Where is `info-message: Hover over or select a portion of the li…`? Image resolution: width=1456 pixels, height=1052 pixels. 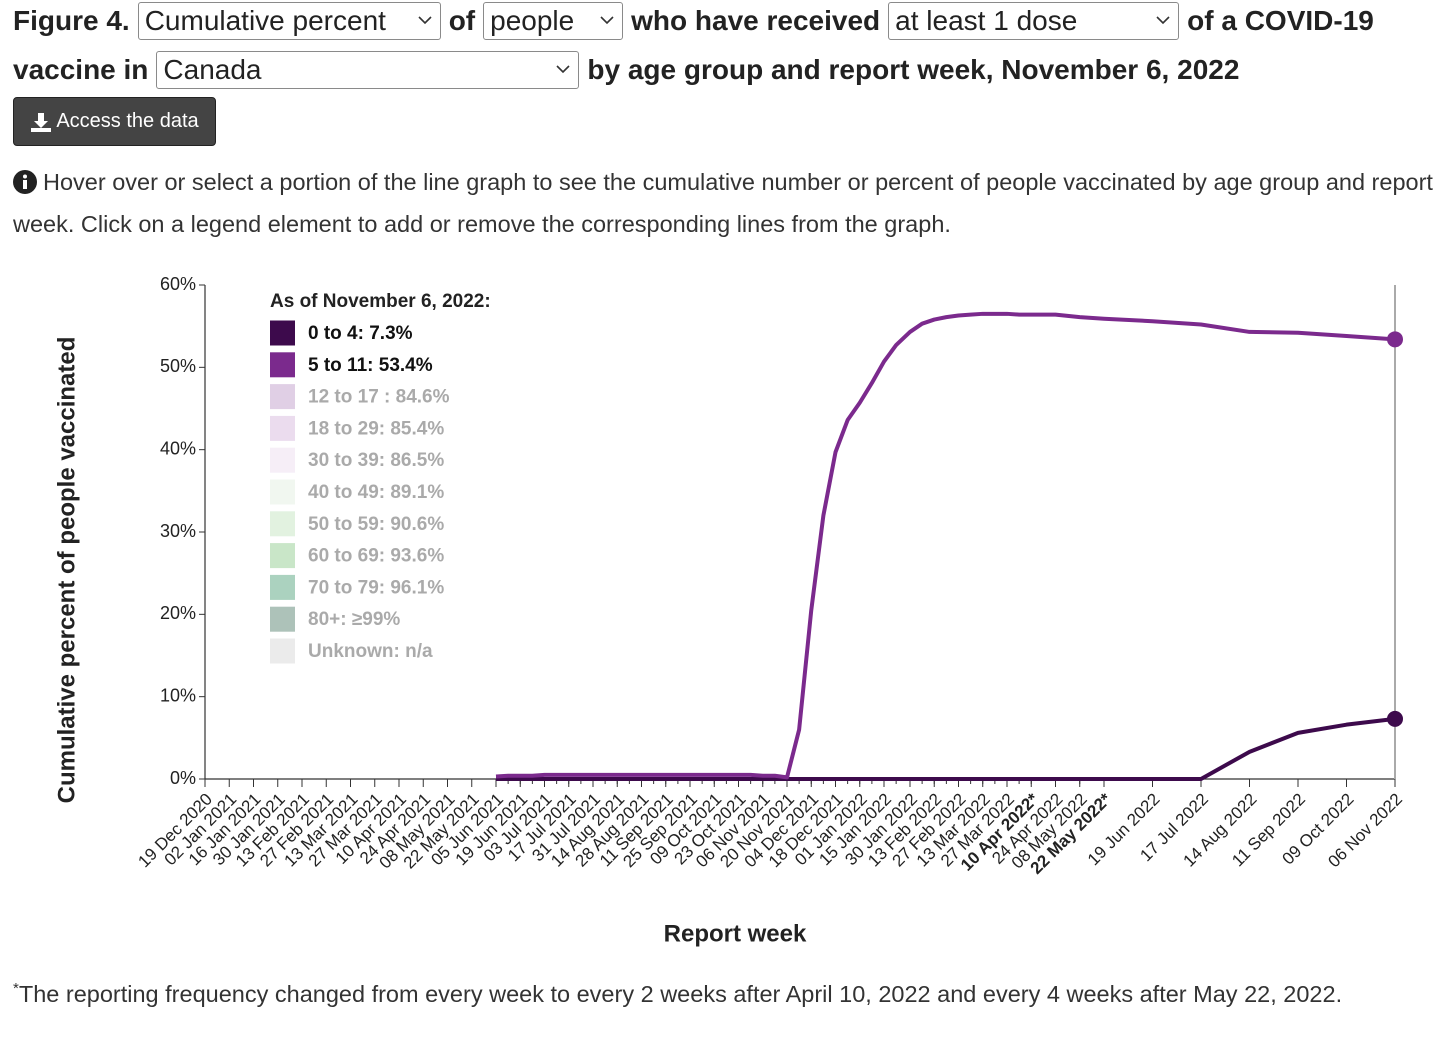 info-message: Hover over or select a portion of the li… is located at coordinates (723, 203).